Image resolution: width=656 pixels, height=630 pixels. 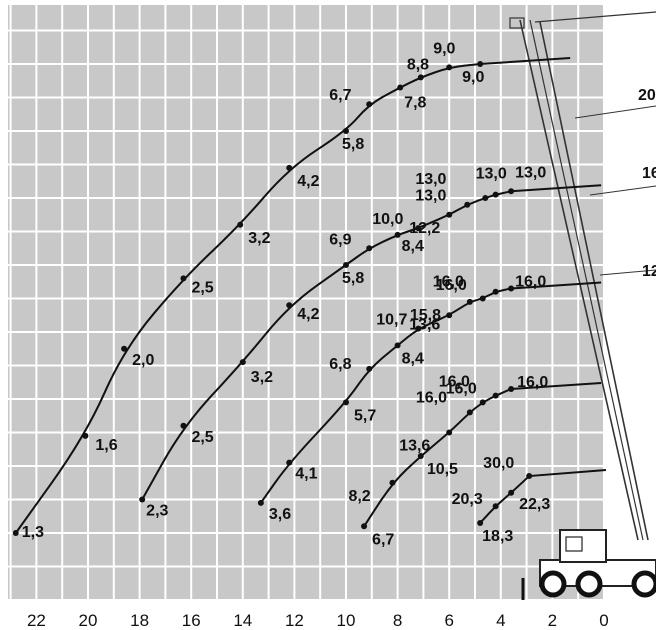 What do you see at coordinates (649, 173) in the screenshot?
I see `boom-length-label: 16` at bounding box center [649, 173].